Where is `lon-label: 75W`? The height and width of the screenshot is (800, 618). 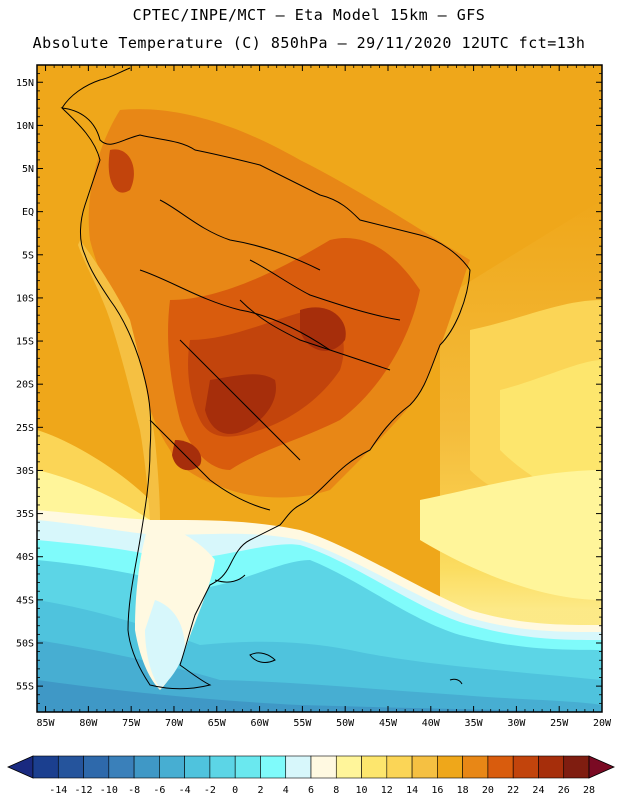 lon-label: 75W is located at coordinates (131, 723).